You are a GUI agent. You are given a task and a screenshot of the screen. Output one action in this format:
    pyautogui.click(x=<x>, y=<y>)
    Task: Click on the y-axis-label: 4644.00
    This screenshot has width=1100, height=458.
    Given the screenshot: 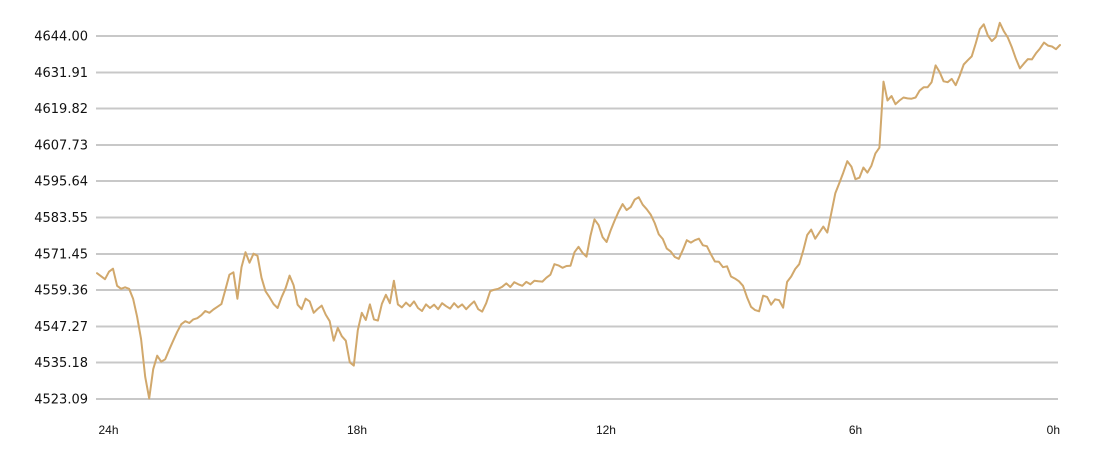 What is the action you would take?
    pyautogui.click(x=61, y=37)
    